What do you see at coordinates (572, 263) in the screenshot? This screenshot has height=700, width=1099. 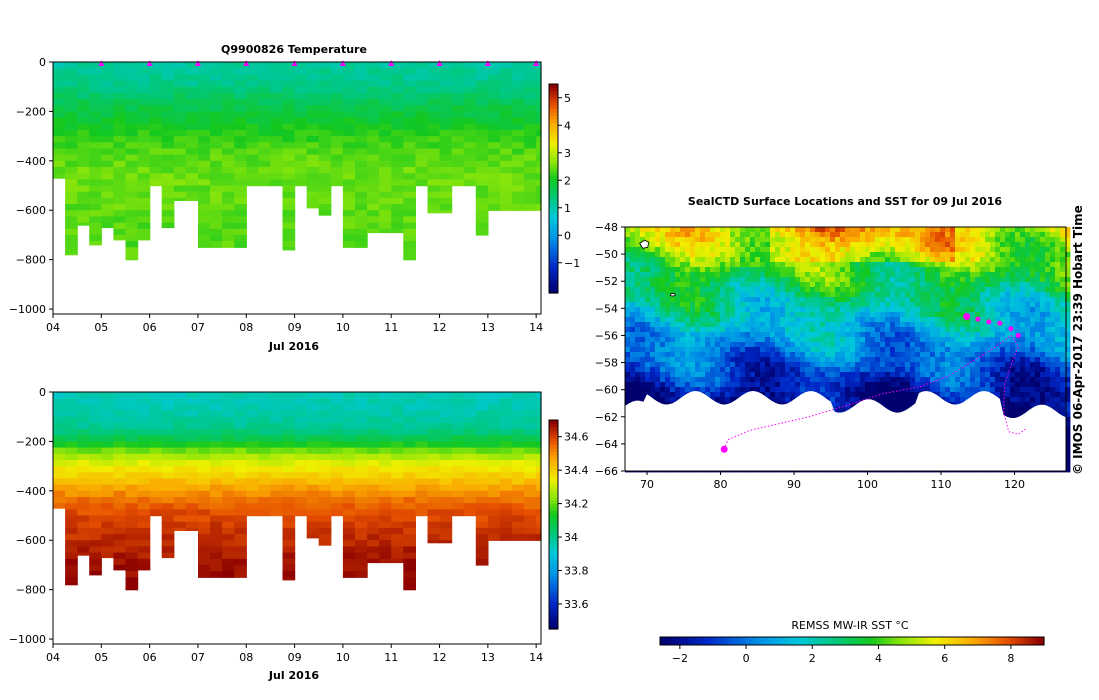 I see `colorbar-tick-label: −1` at bounding box center [572, 263].